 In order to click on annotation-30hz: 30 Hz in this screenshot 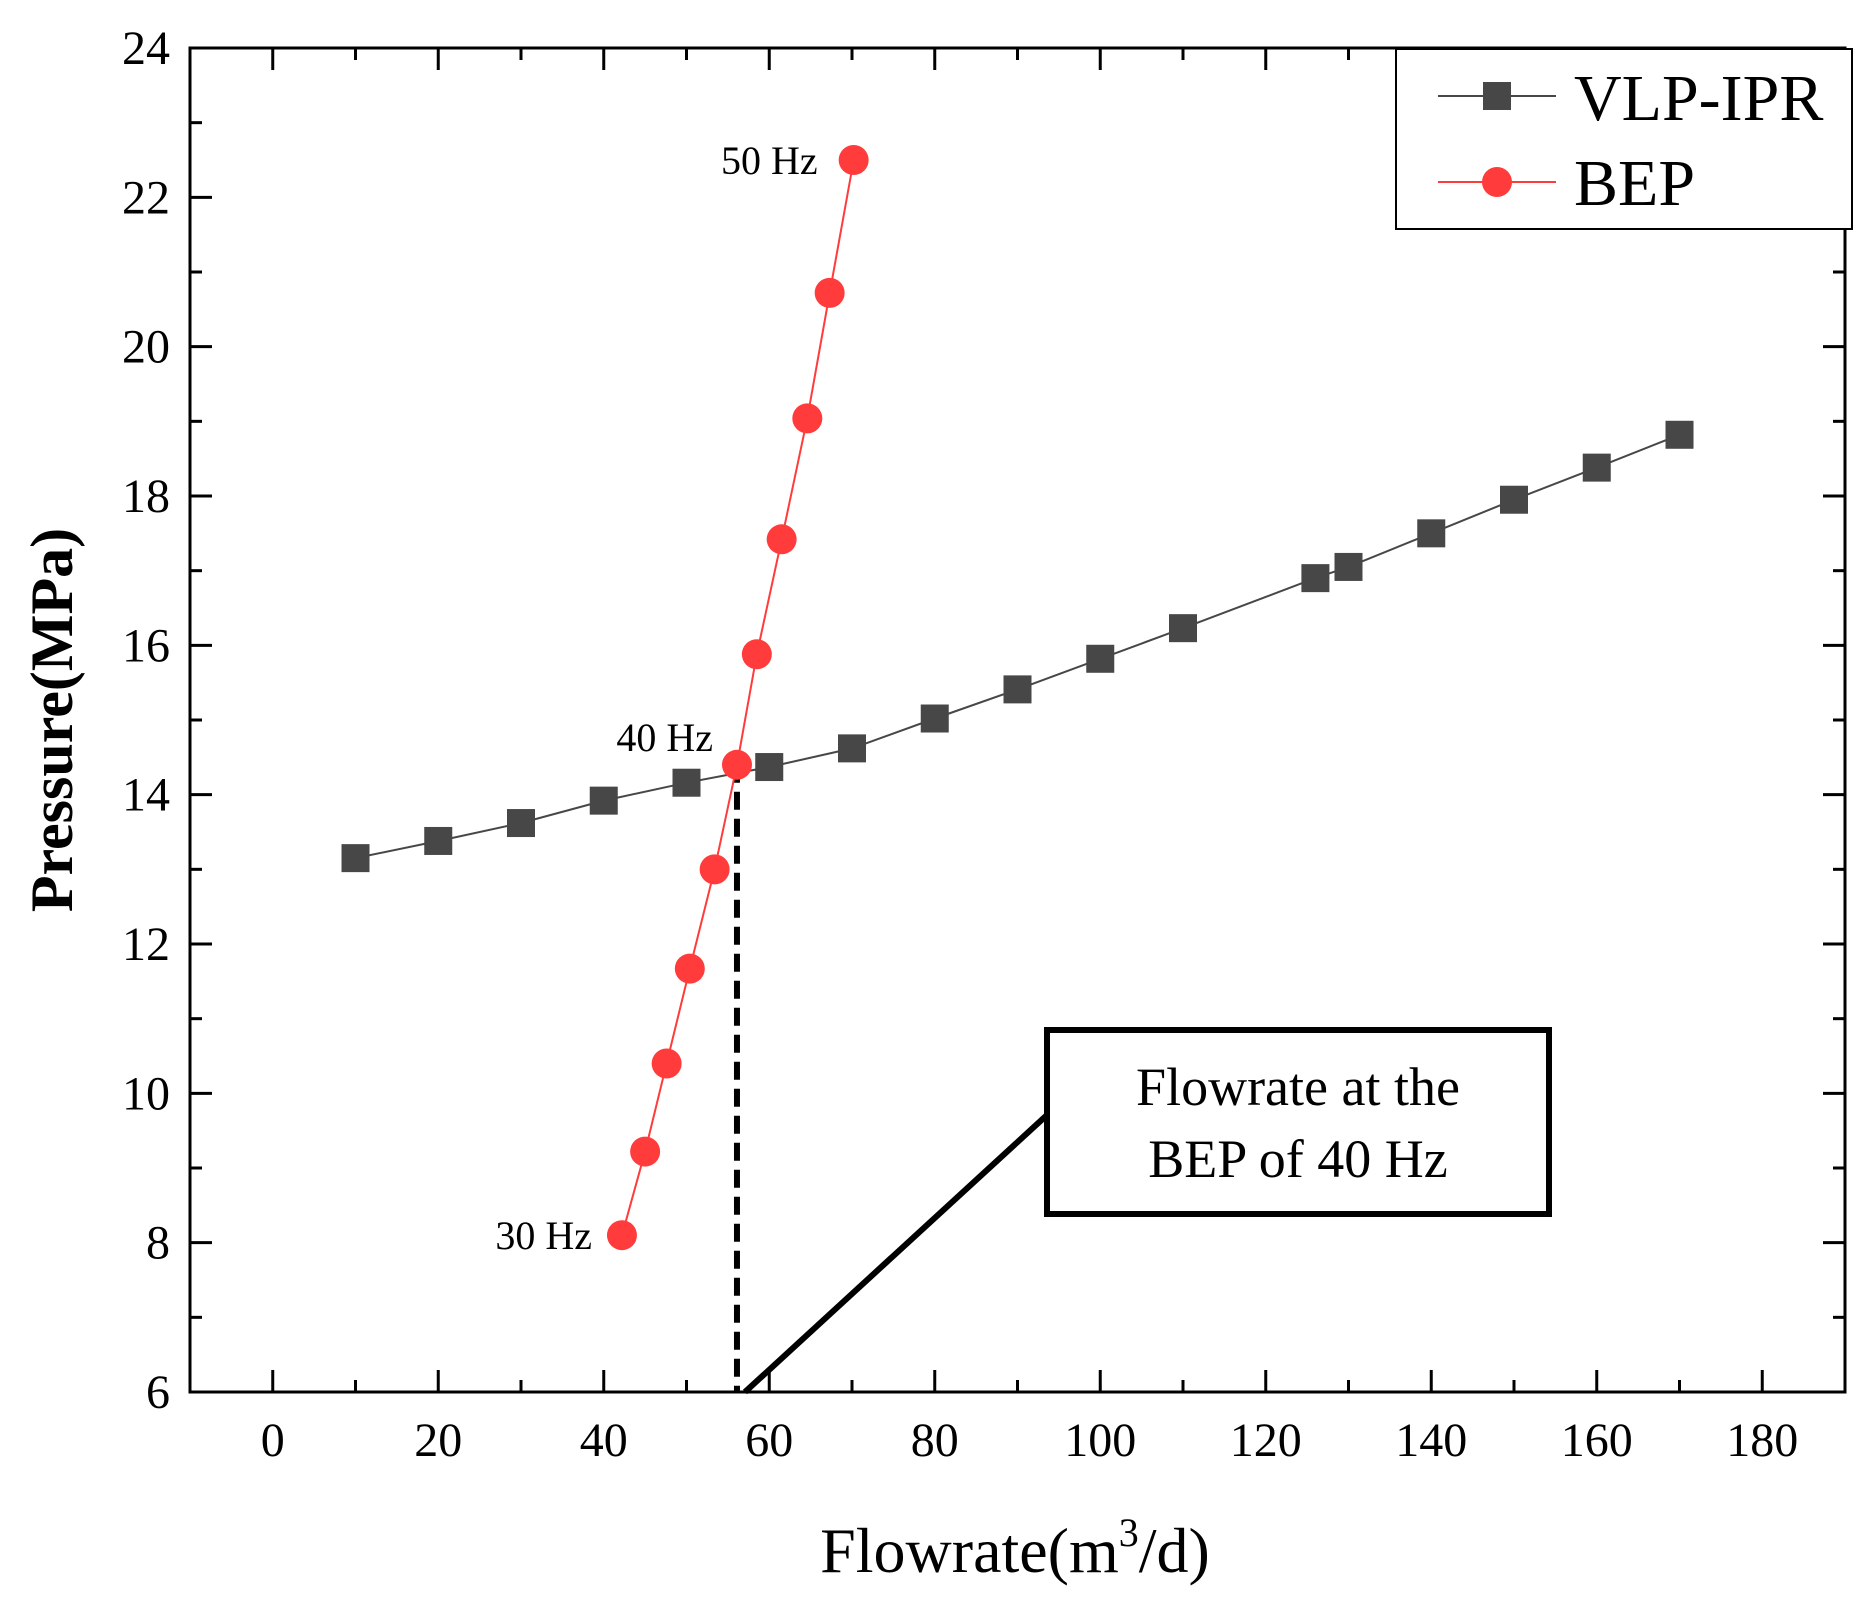, I will do `click(543, 1235)`.